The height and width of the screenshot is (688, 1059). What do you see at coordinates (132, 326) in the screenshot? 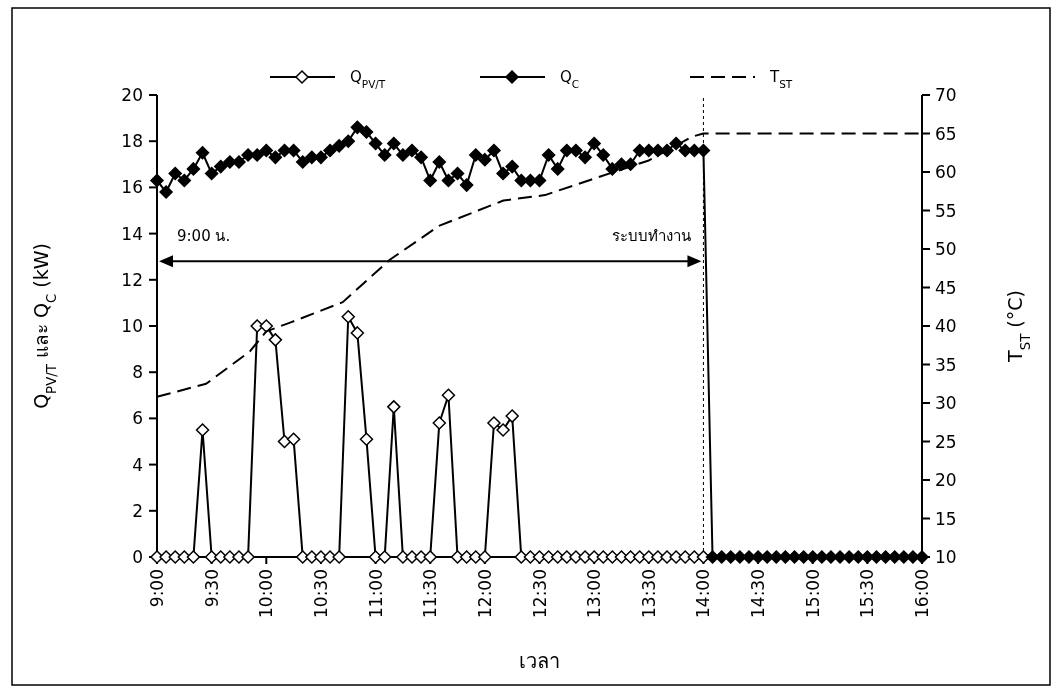
I see `y-tick-label: 10` at bounding box center [132, 326].